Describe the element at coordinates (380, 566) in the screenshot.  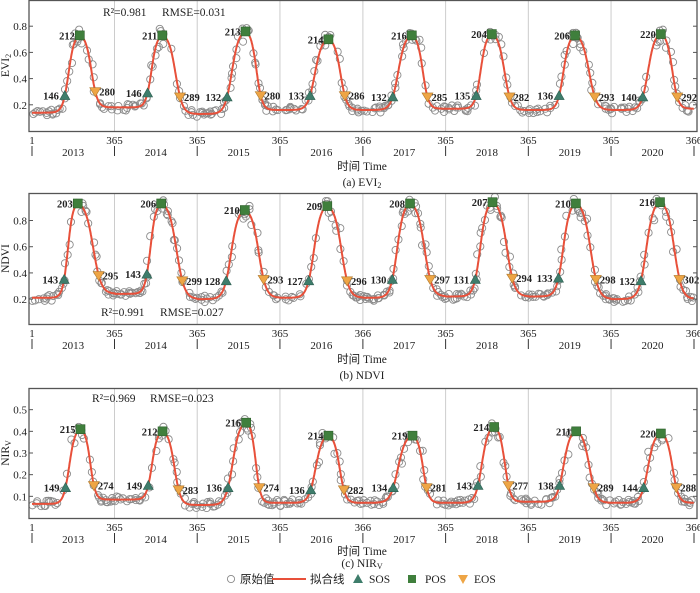
I see `panel-caption-sub: V` at that location.